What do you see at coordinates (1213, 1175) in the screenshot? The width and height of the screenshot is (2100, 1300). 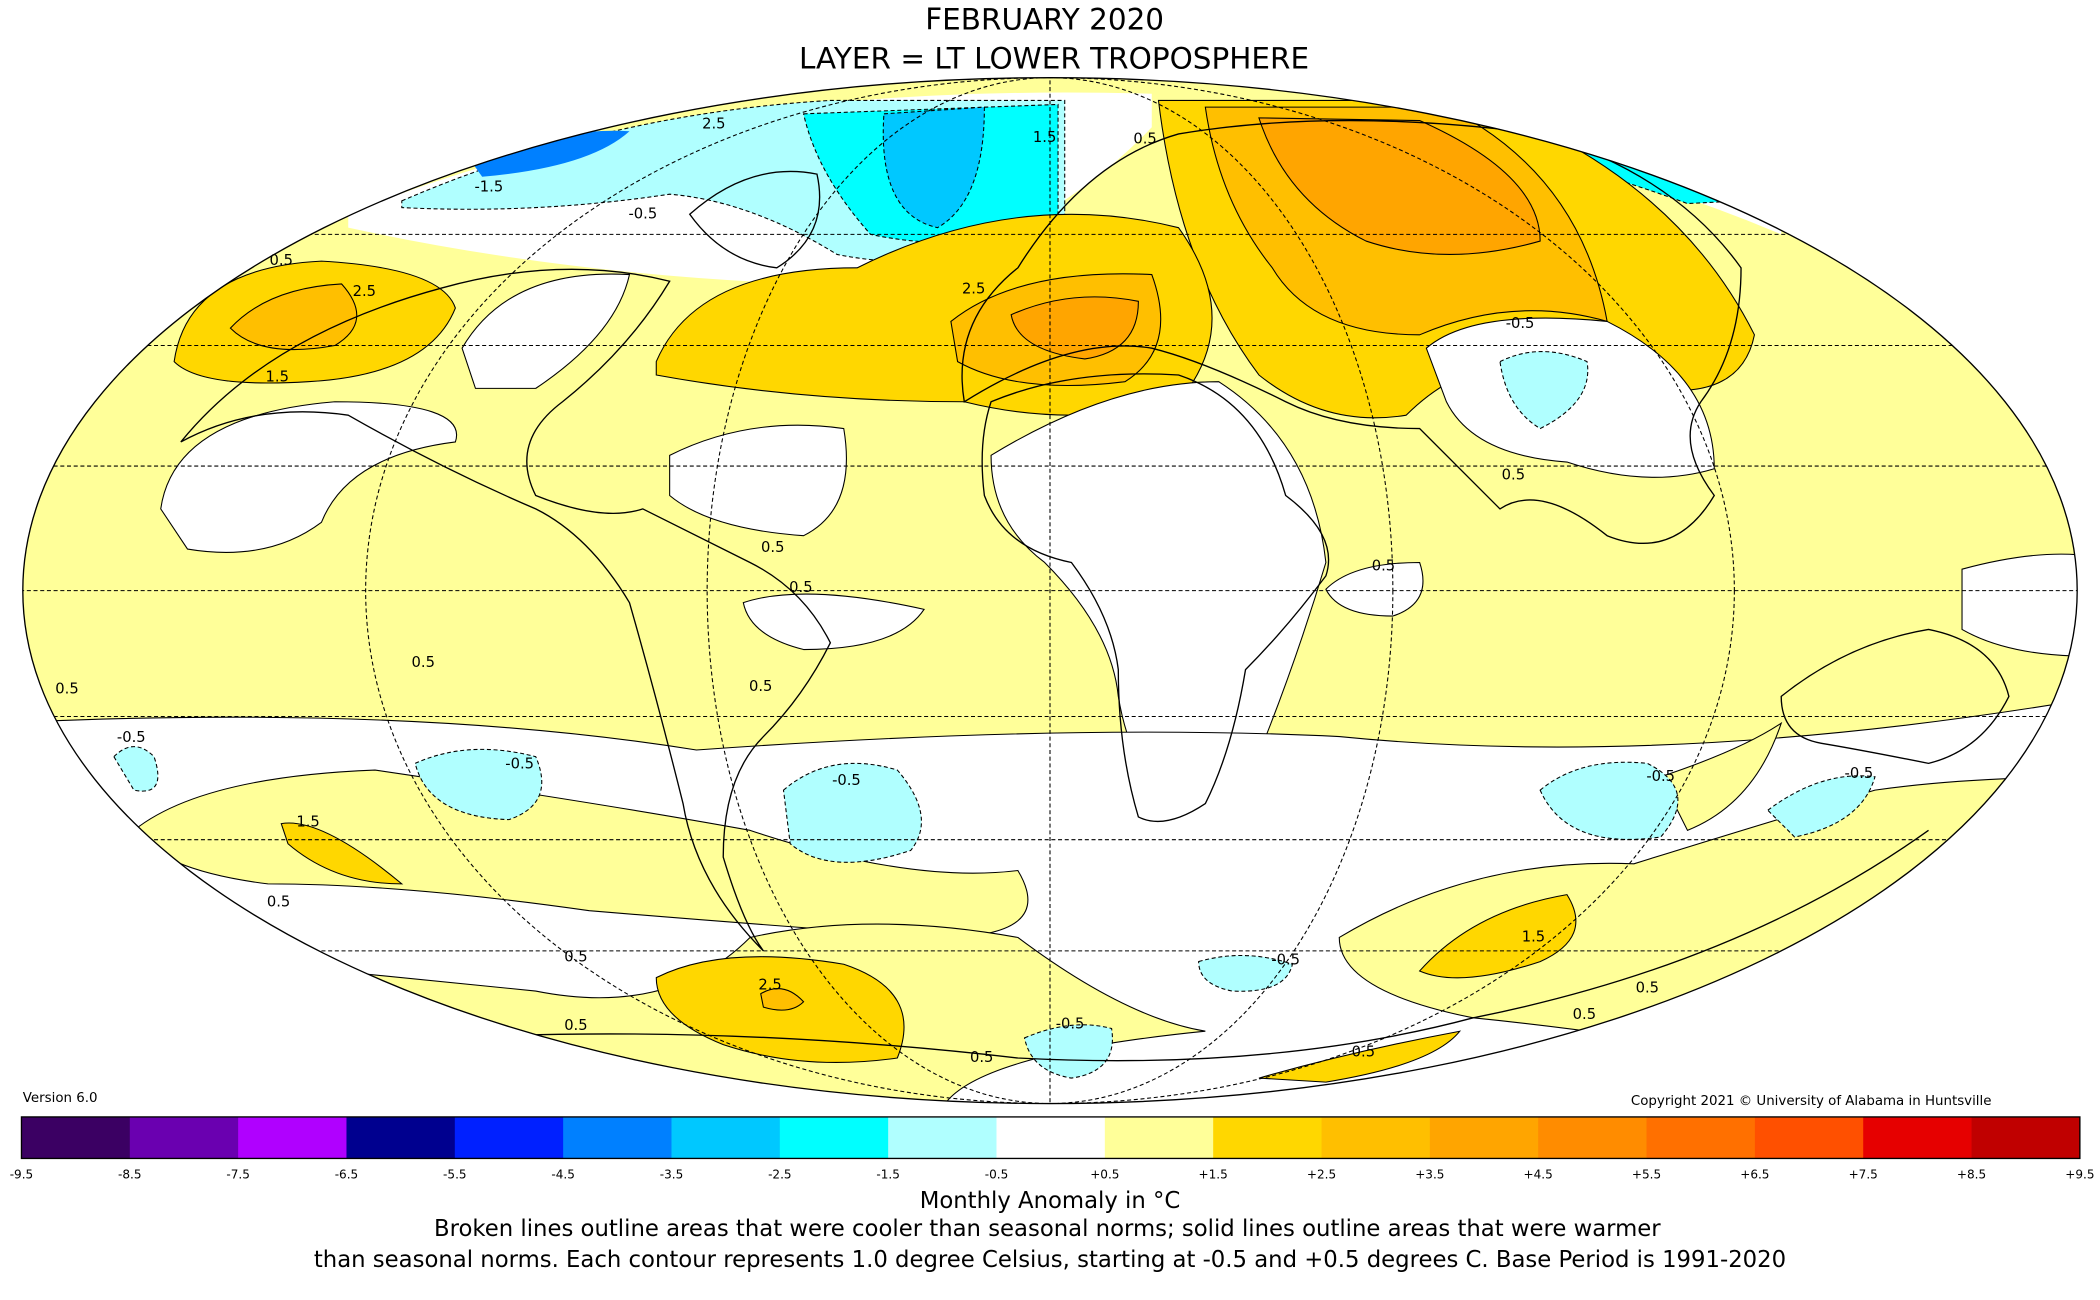 I see `colorbar-tick-label: +1.5` at bounding box center [1213, 1175].